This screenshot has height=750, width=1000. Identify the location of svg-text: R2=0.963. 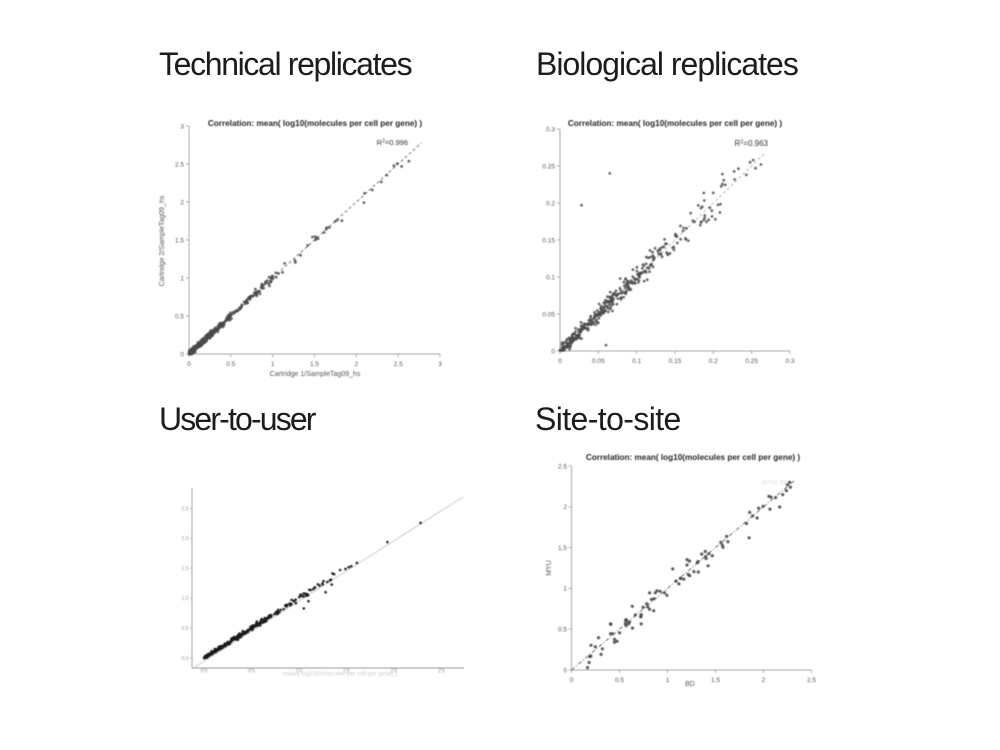
(752, 143).